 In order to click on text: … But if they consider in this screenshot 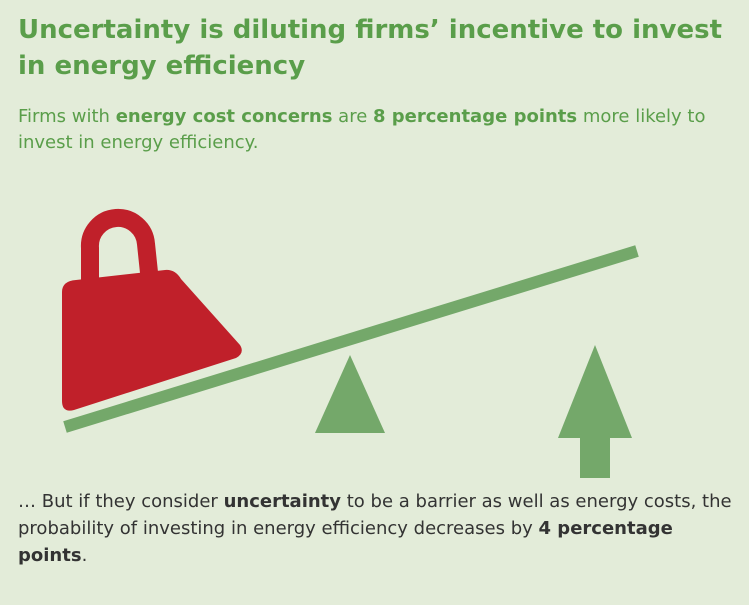, I will do `click(121, 501)`.